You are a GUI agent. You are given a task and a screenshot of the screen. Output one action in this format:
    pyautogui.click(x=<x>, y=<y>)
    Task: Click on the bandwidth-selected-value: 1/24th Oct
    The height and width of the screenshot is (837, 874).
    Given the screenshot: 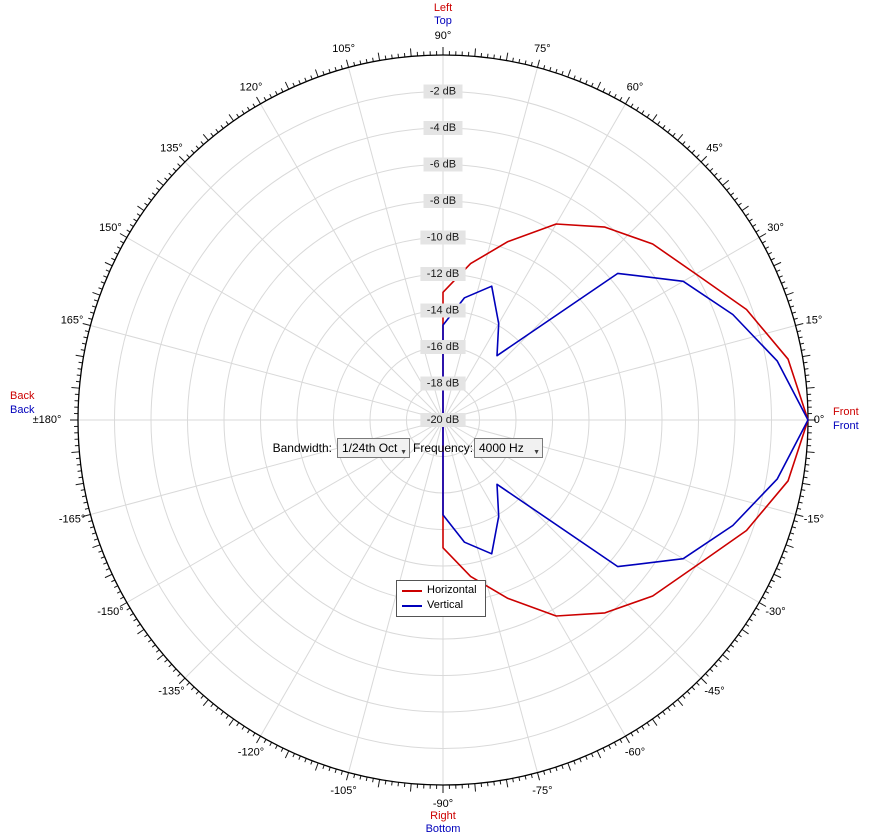 What is the action you would take?
    pyautogui.click(x=370, y=448)
    